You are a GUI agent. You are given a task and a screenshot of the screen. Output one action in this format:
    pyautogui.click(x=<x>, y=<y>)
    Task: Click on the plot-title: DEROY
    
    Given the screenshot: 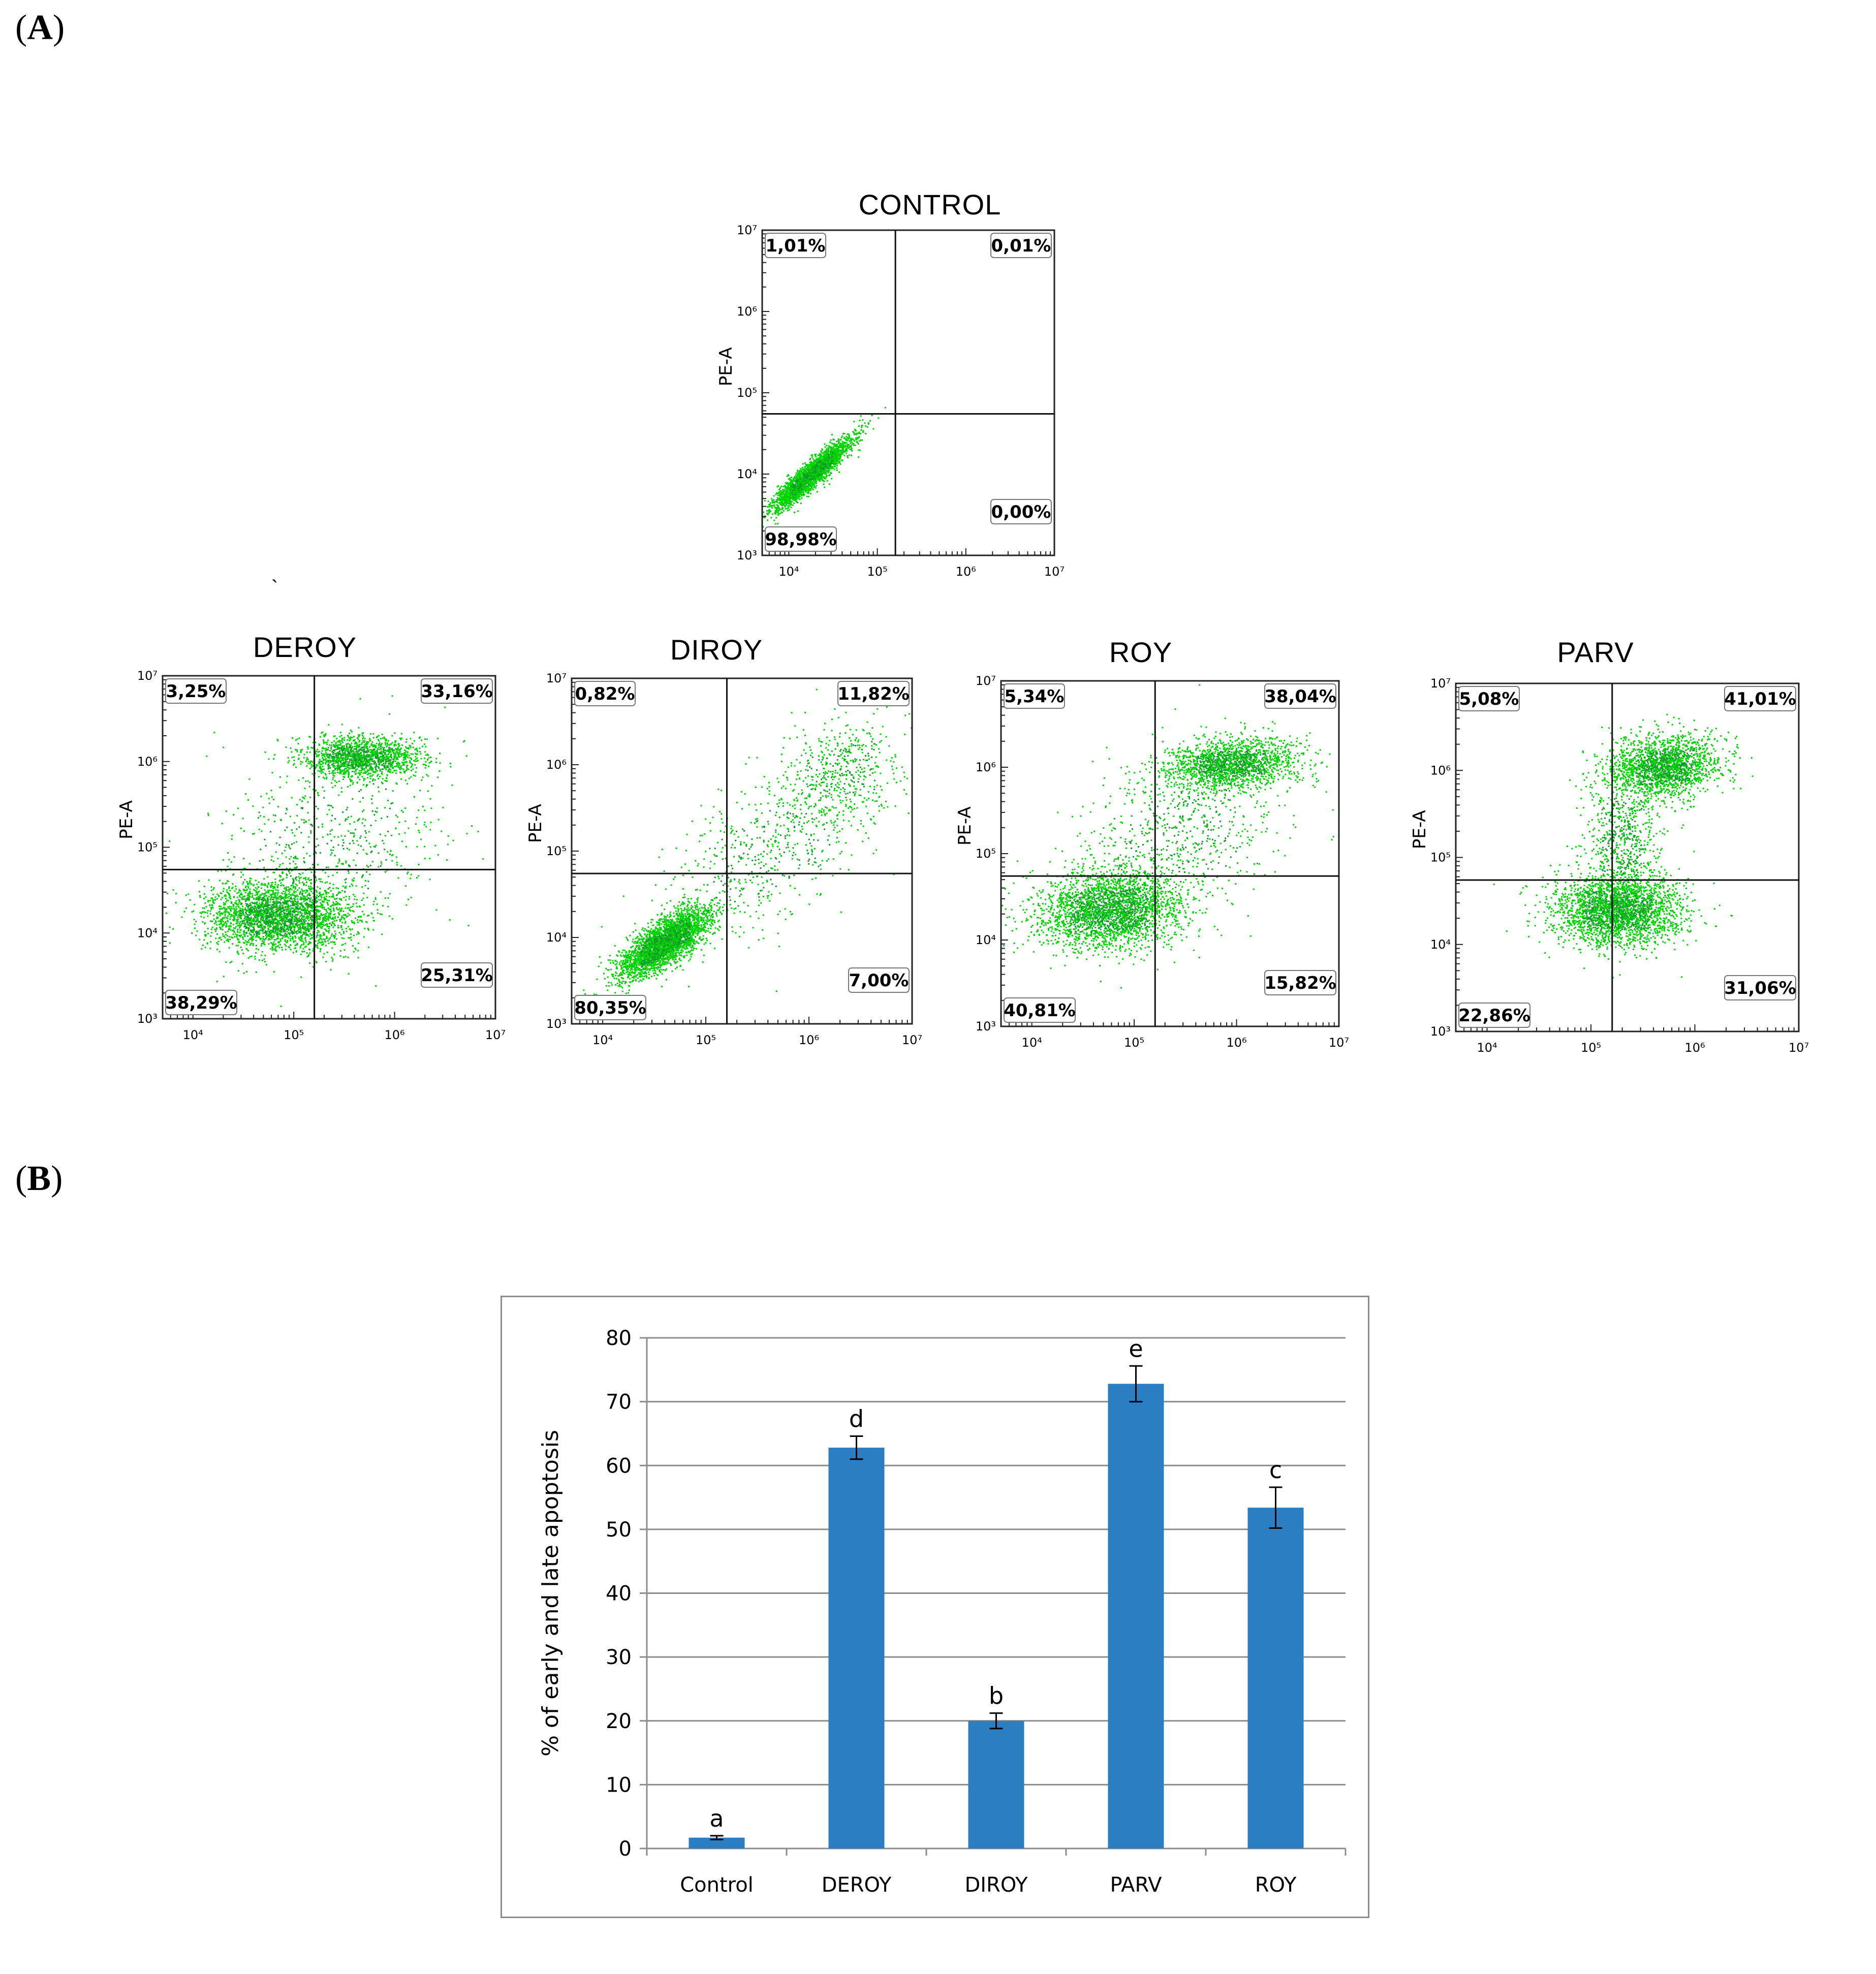 What is the action you would take?
    pyautogui.click(x=304, y=647)
    